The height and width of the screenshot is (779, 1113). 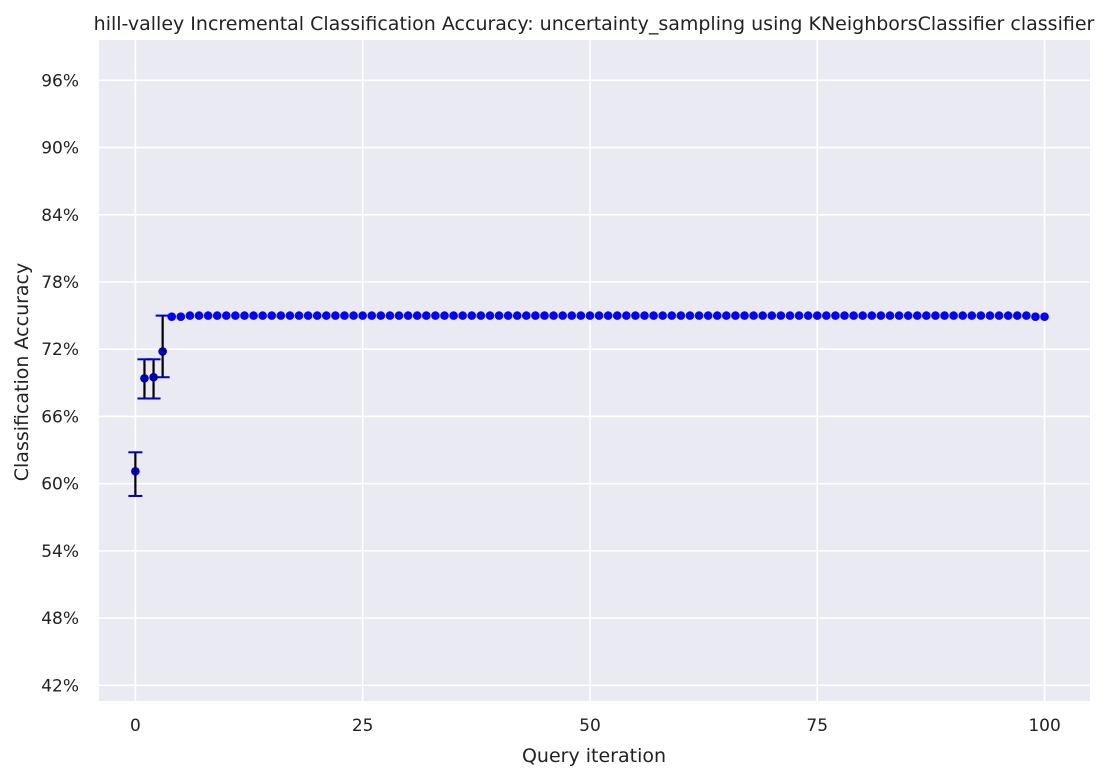 I want to click on y-tick-label: 60%, so click(x=60, y=485).